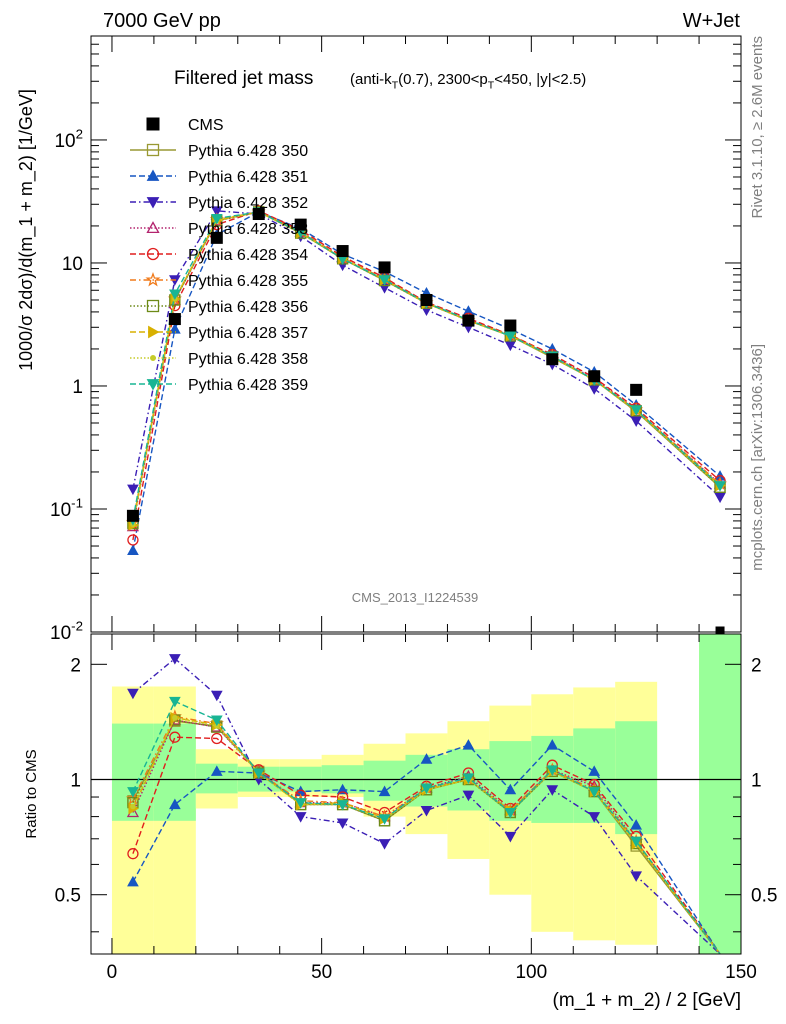 This screenshot has width=786, height=1024. I want to click on legend-label: Pythia 6.428 357, so click(248, 333).